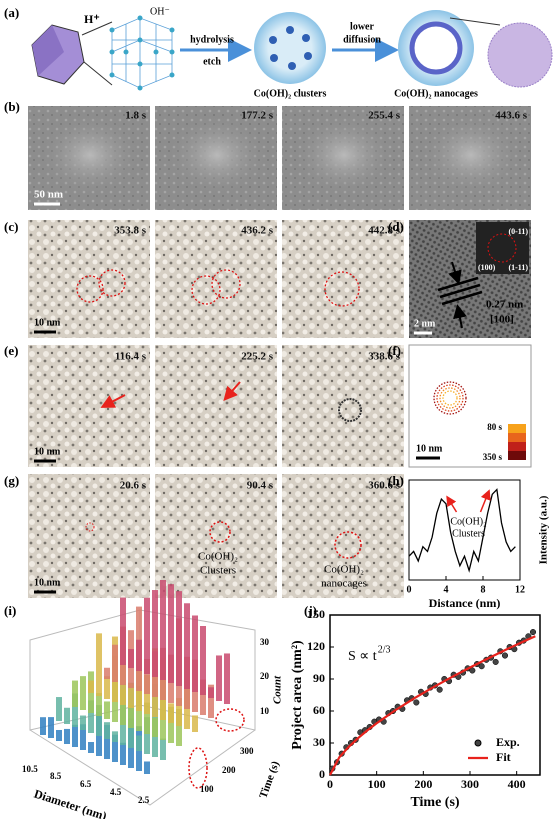 The width and height of the screenshot is (558, 819). Describe the element at coordinates (212, 61) in the screenshot. I see `step-label: etch` at that location.